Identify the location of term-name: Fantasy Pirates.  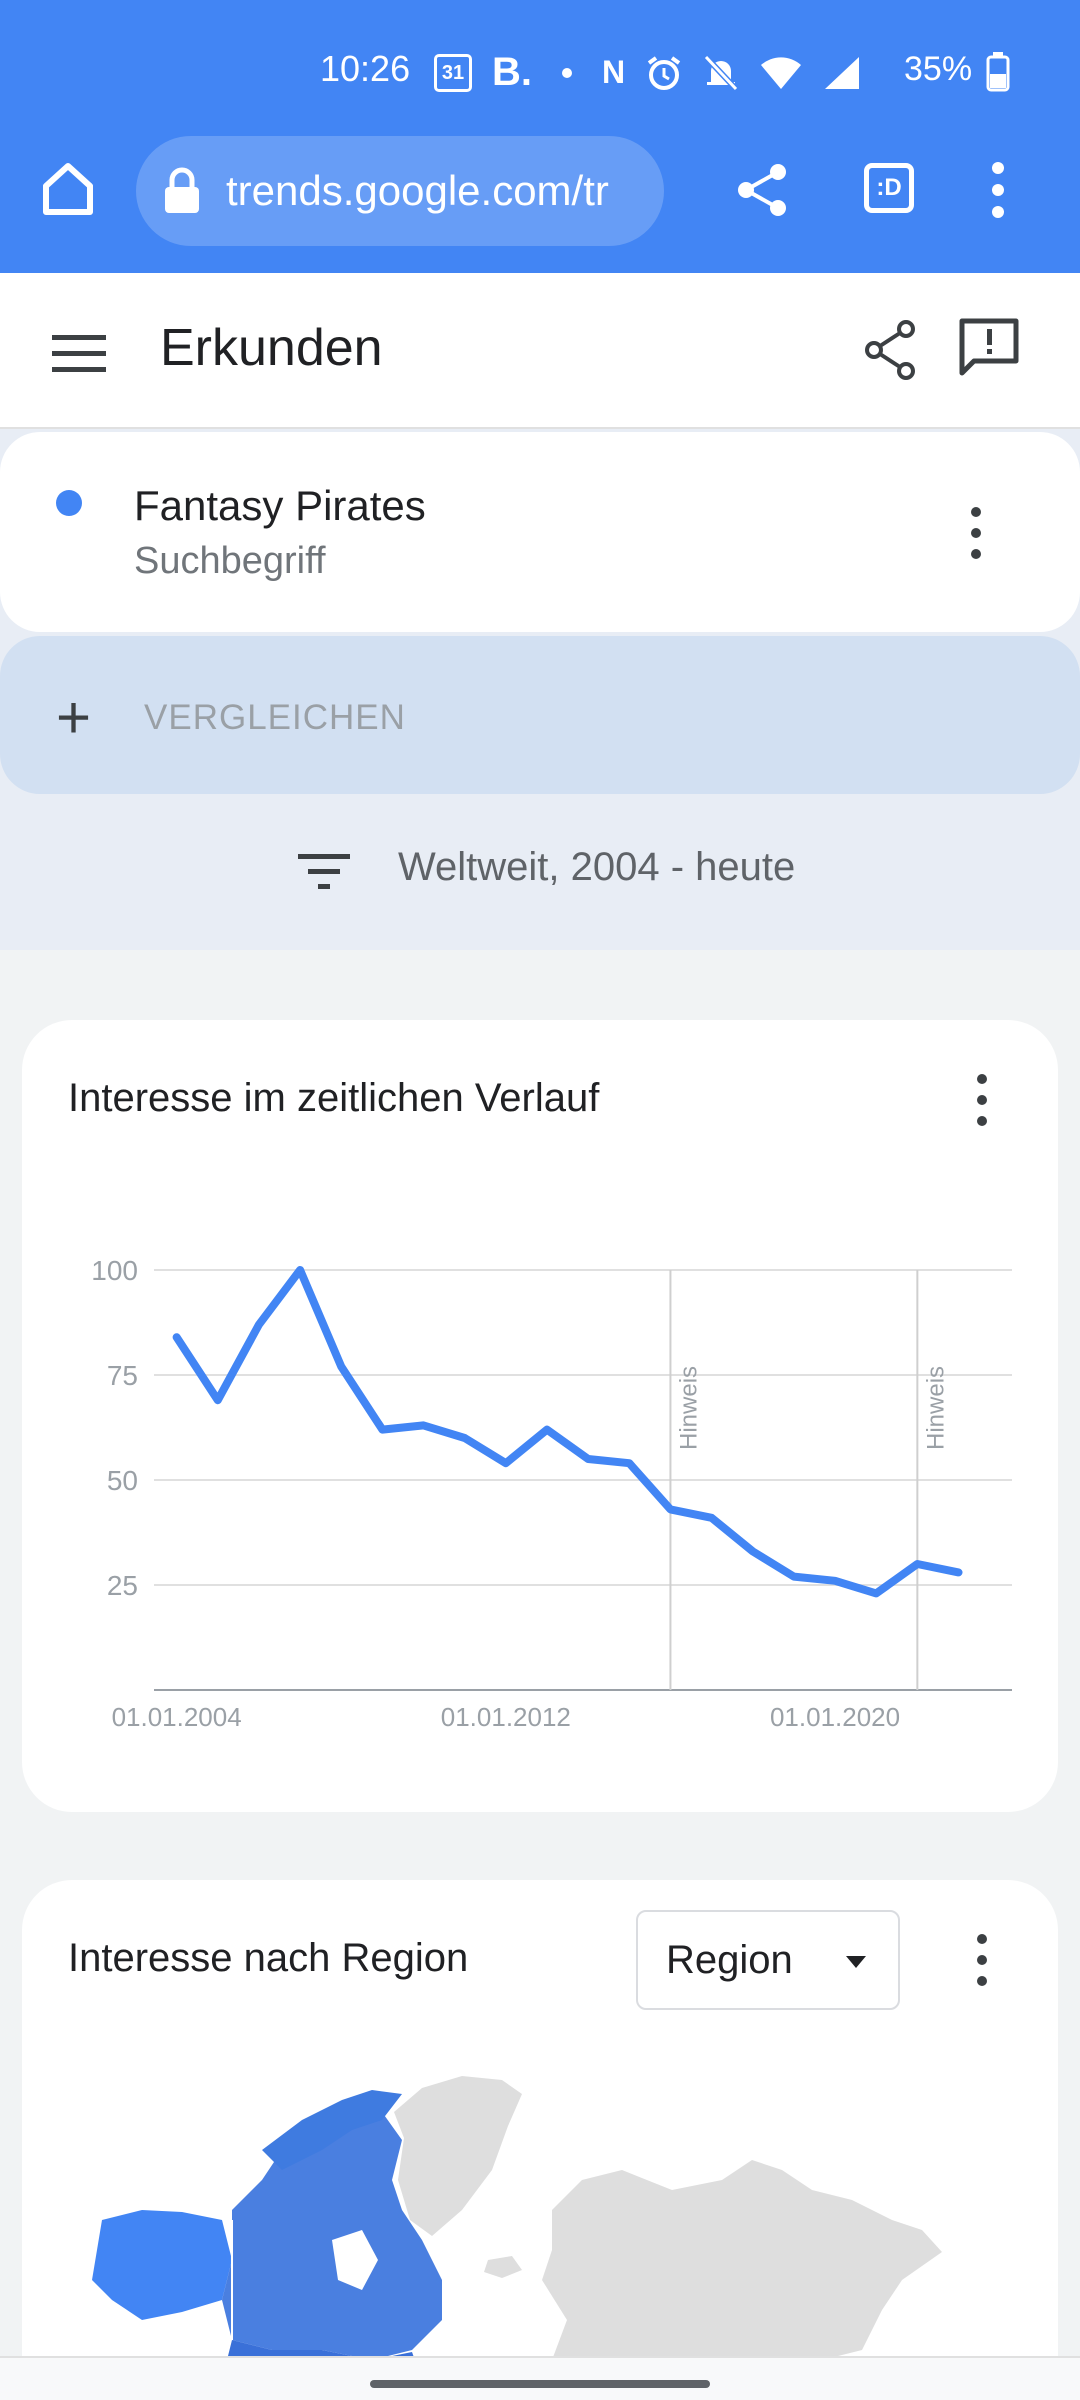
(280, 505).